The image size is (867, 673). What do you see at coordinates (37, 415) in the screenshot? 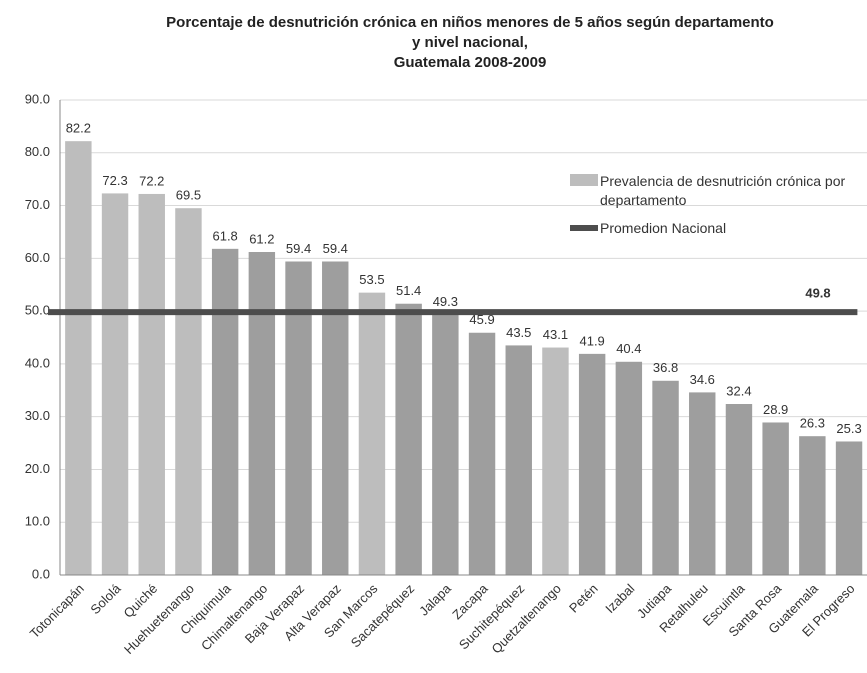
I see `y-tick-label: 30.0` at bounding box center [37, 415].